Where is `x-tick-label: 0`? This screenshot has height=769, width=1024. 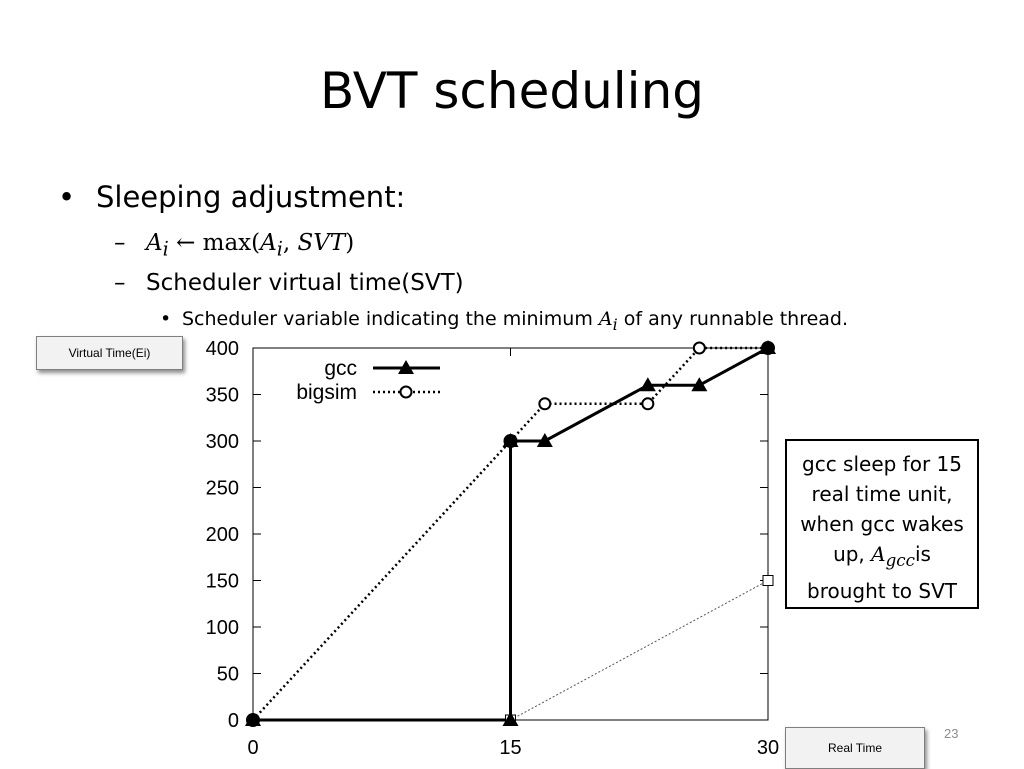
x-tick-label: 0 is located at coordinates (252, 748).